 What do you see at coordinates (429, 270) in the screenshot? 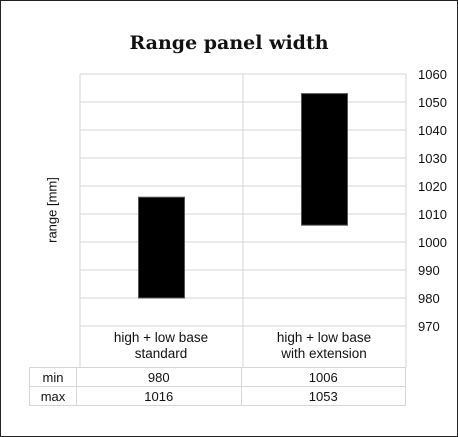
I see `y-tick-label-990: 990` at bounding box center [429, 270].